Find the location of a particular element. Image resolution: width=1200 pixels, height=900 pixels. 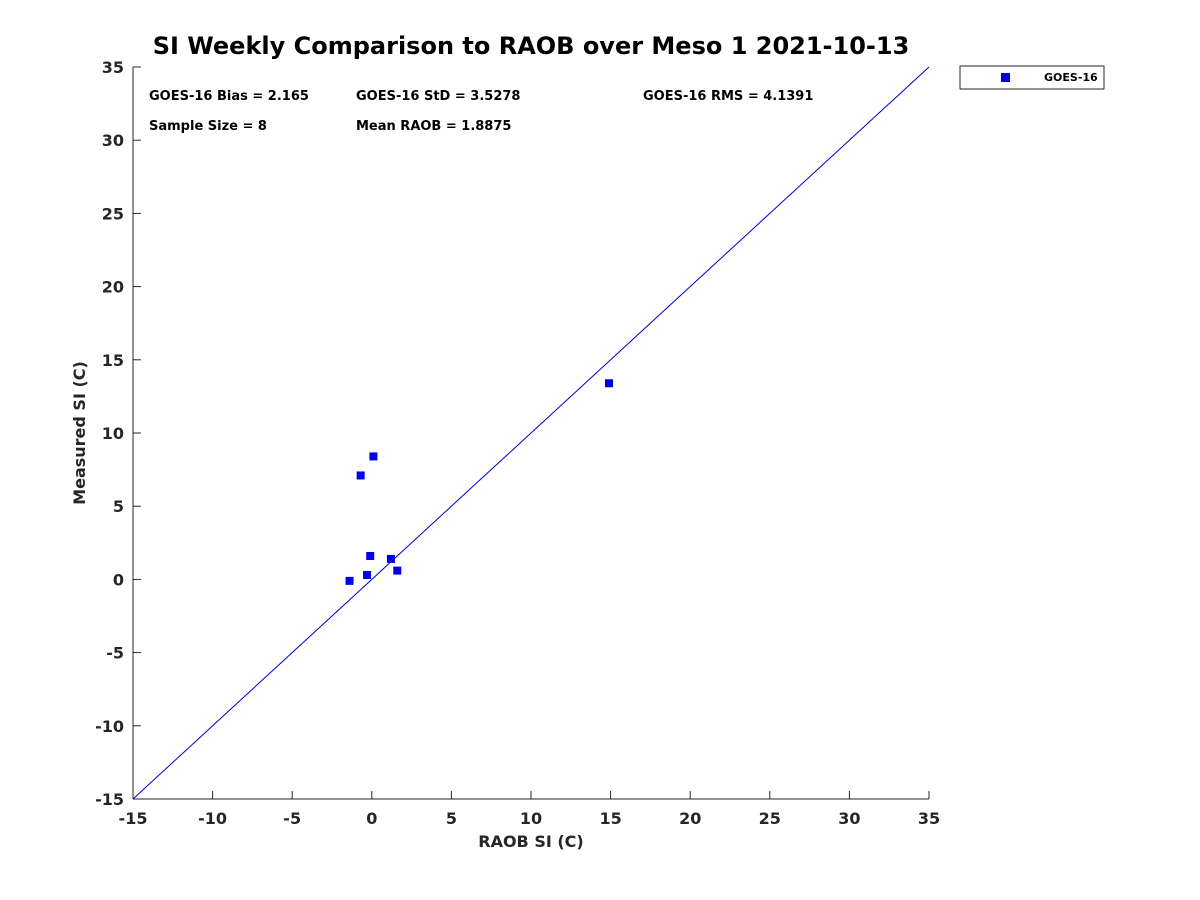

y-tick-label: 0 is located at coordinates (118, 579).